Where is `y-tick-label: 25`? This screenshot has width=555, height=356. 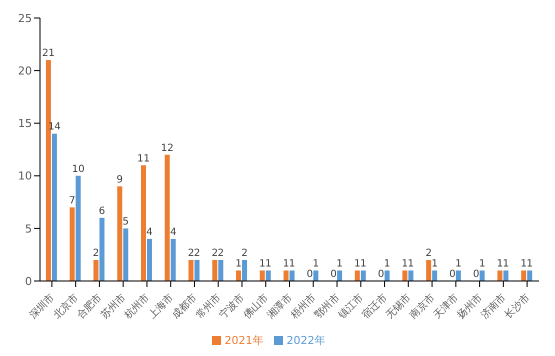 y-tick-label: 25 is located at coordinates (25, 18).